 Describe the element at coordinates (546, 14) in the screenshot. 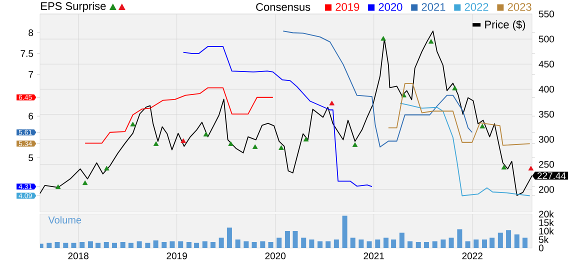

I see `y2-tick-label: 550` at that location.